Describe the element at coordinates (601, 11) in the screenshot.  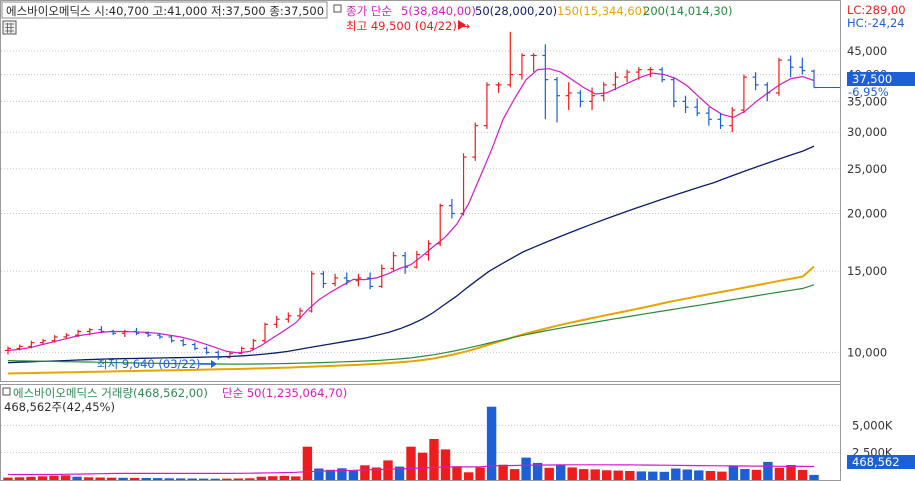
I see `ma150-legend: 150(15,344,60)` at that location.